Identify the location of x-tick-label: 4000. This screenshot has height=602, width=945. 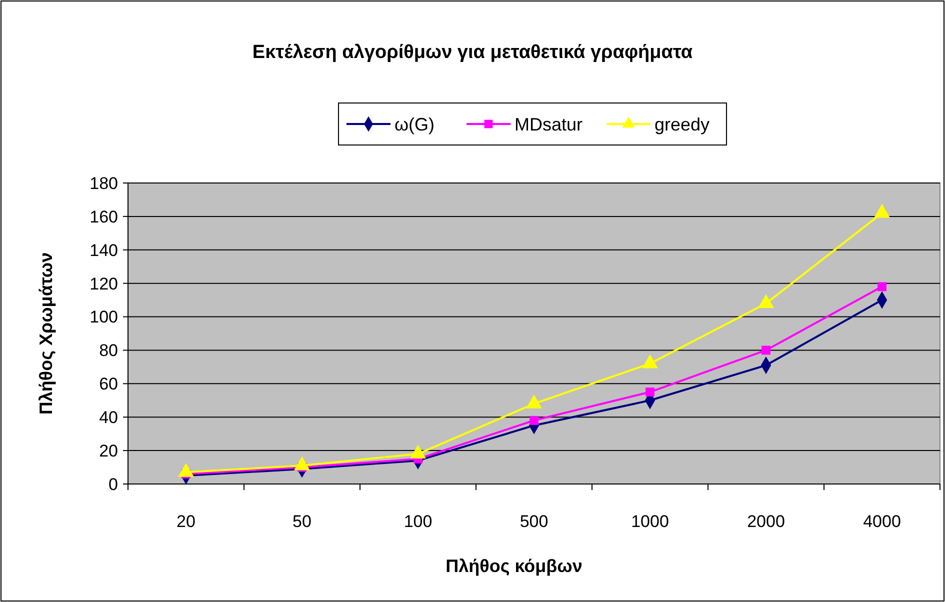
(882, 521).